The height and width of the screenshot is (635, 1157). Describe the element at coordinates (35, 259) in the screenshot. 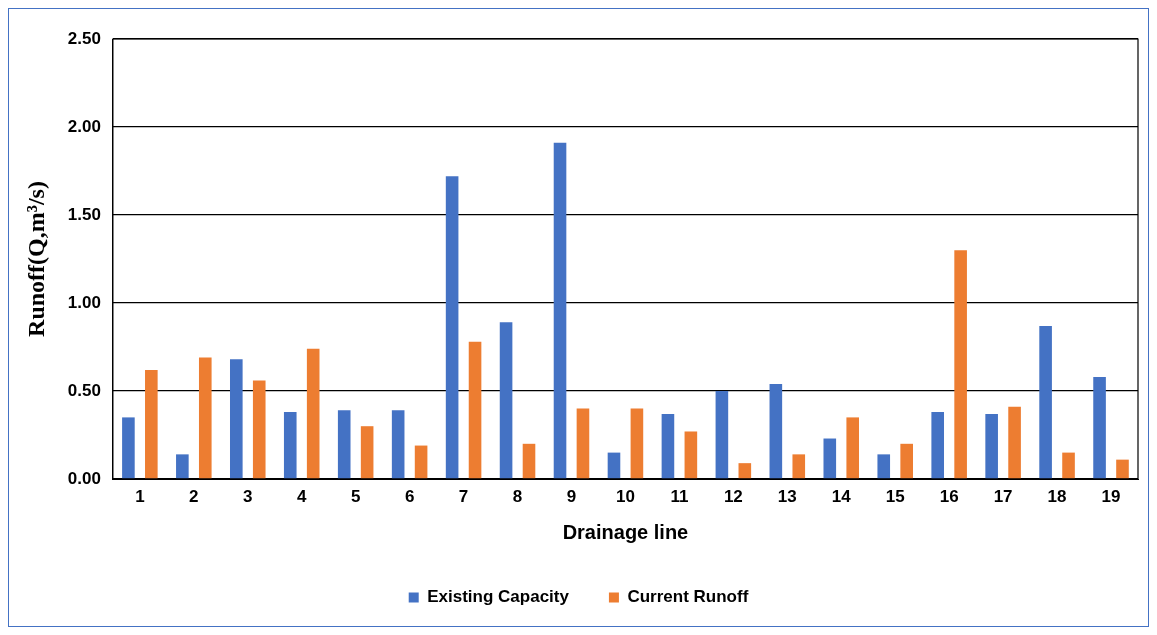

I see `y-axis-title: Runoff(Q,m³/s)` at that location.